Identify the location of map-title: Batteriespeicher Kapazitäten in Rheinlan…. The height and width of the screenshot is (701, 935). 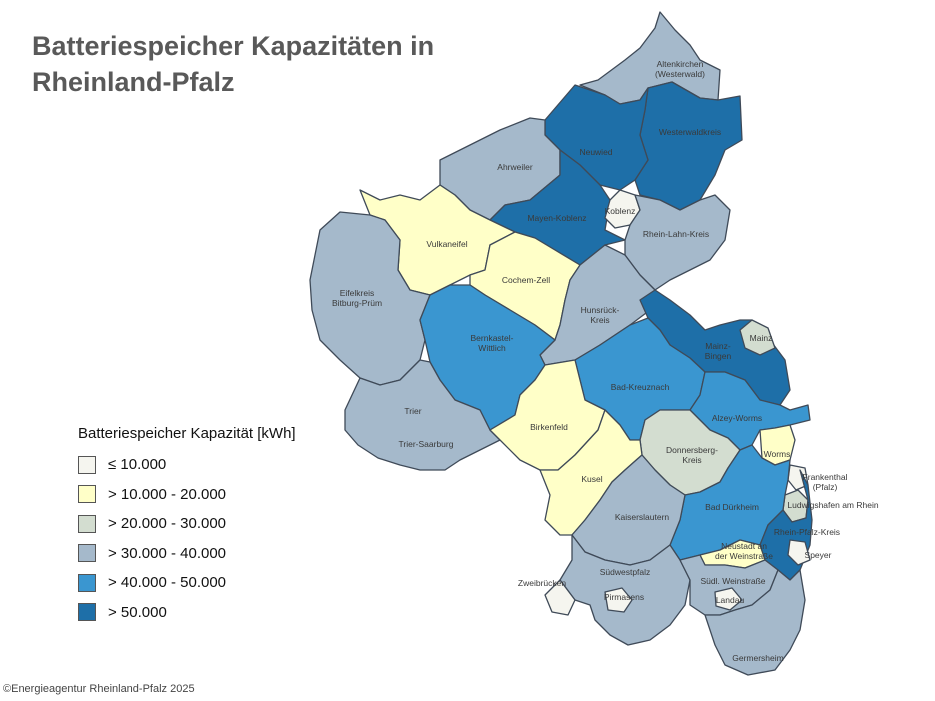
(233, 64).